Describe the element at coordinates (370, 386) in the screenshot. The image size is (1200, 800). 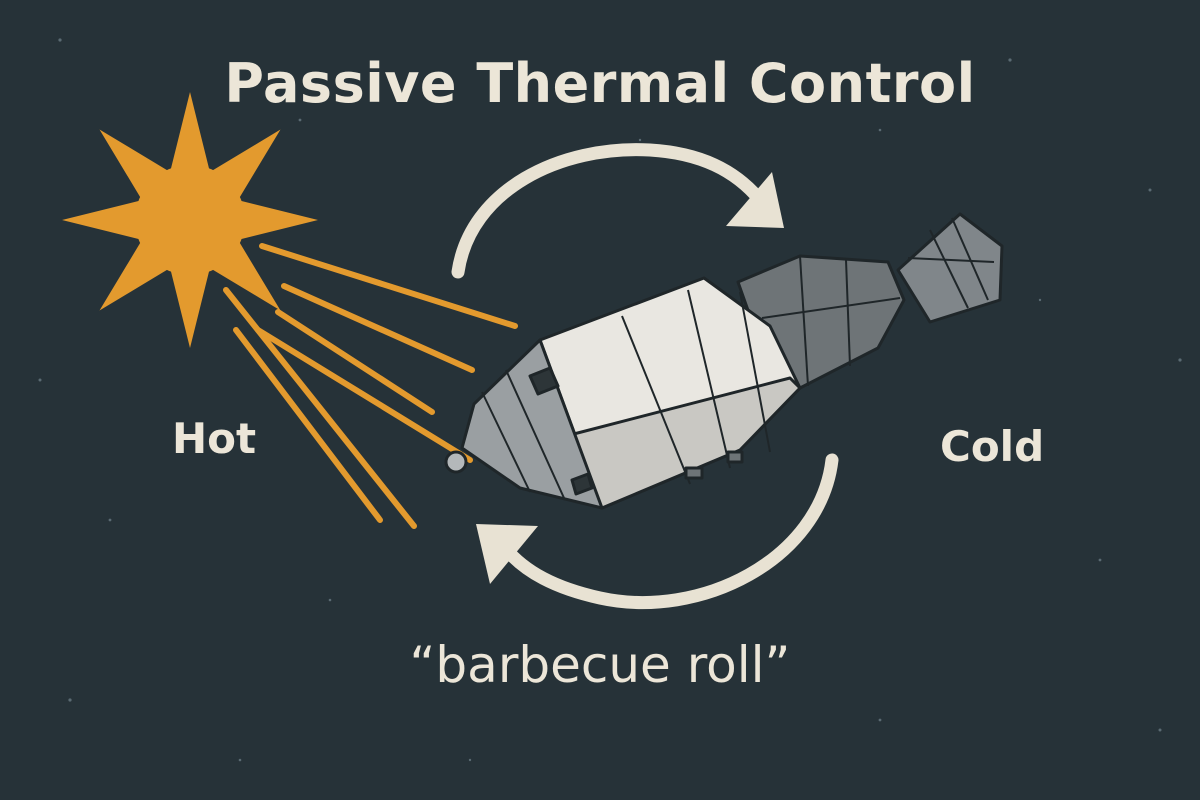
I see `sunlight-rays` at that location.